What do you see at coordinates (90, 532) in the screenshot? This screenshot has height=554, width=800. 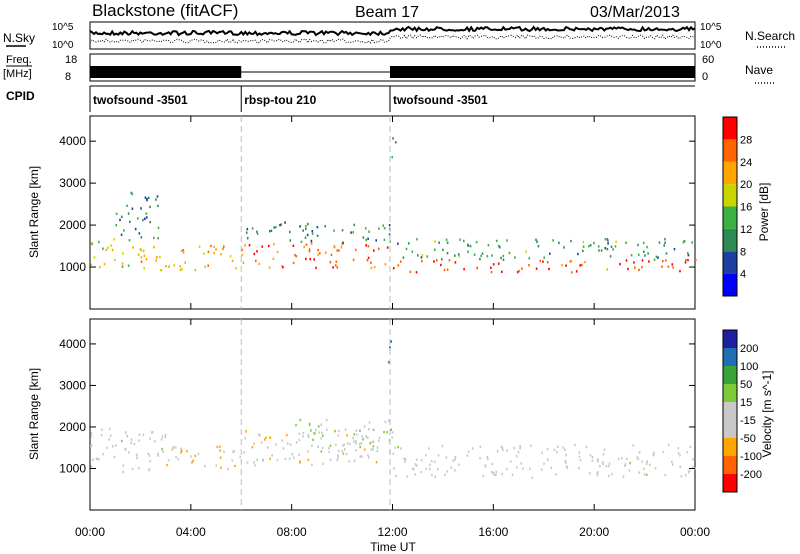 I see `x-tick-label: 00:00` at bounding box center [90, 532].